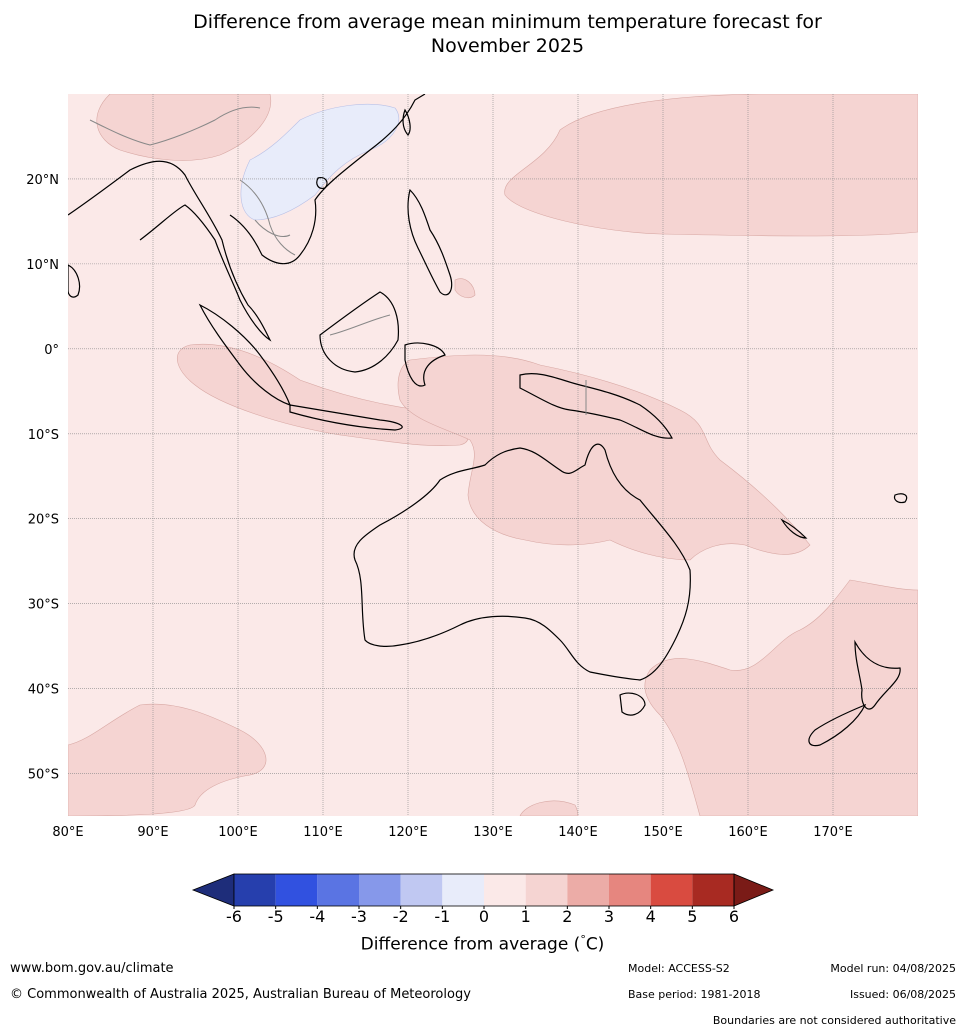 This screenshot has width=965, height=1035. Describe the element at coordinates (360, 325) in the screenshot. I see `border-borneo` at that location.